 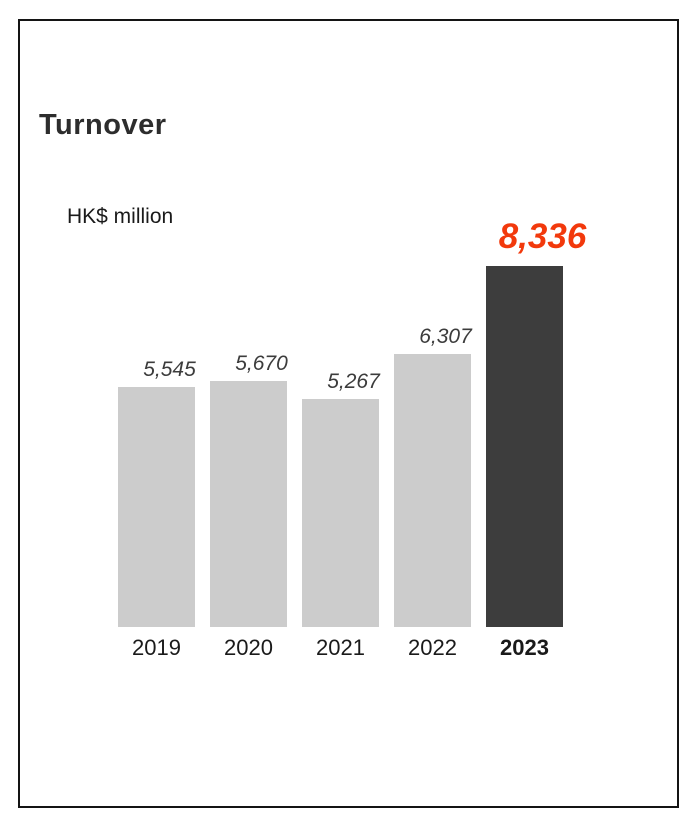 What do you see at coordinates (261, 363) in the screenshot?
I see `value-label-2020: 5,670` at bounding box center [261, 363].